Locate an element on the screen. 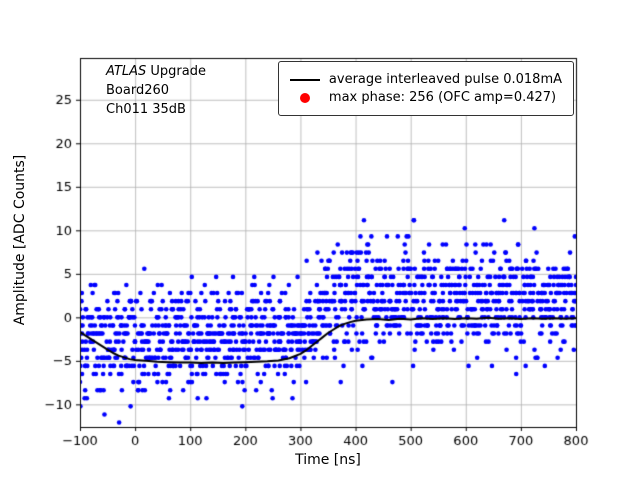  legend-entry-max-phase: max phase: 256 (OFC amp=0.427) is located at coordinates (426, 97).